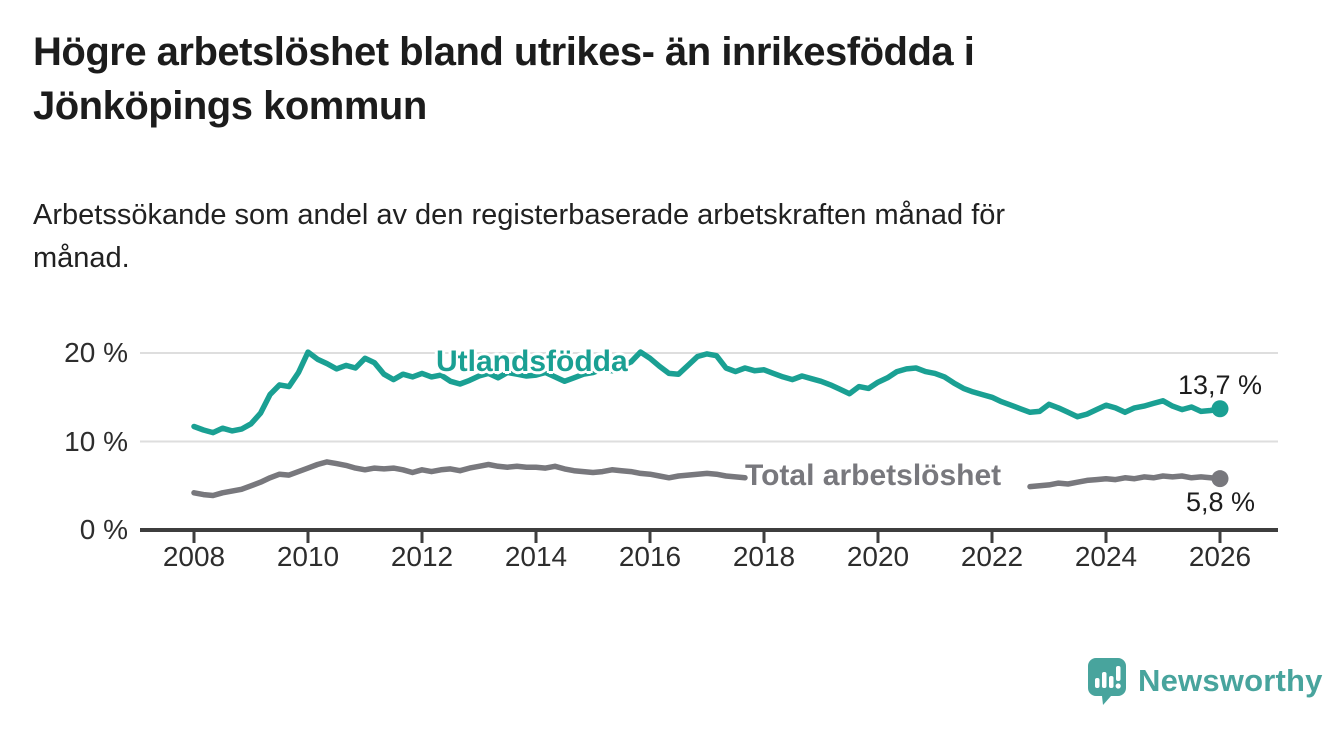  What do you see at coordinates (1230, 680) in the screenshot?
I see `newsworthy-logo-text: Newsworthy` at bounding box center [1230, 680].